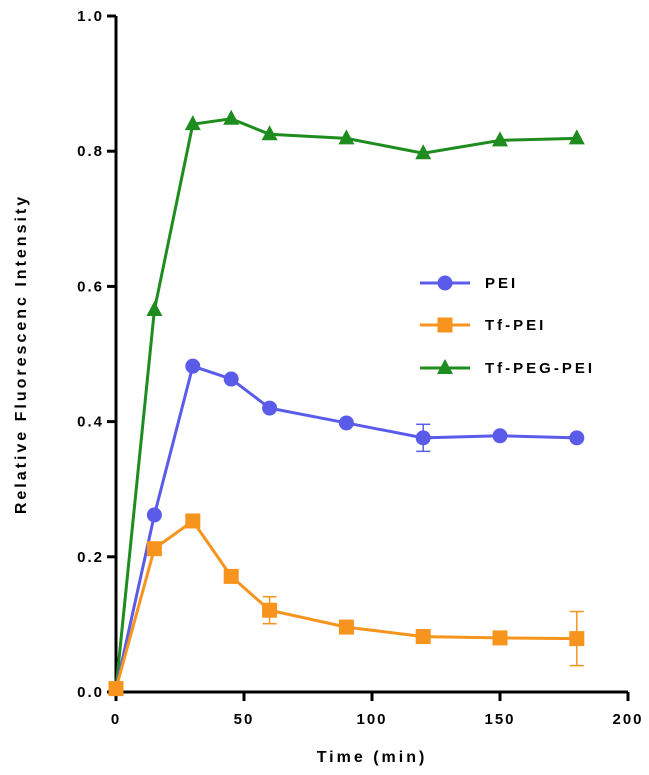 The height and width of the screenshot is (775, 649). I want to click on x-tick-label: 100, so click(371, 719).